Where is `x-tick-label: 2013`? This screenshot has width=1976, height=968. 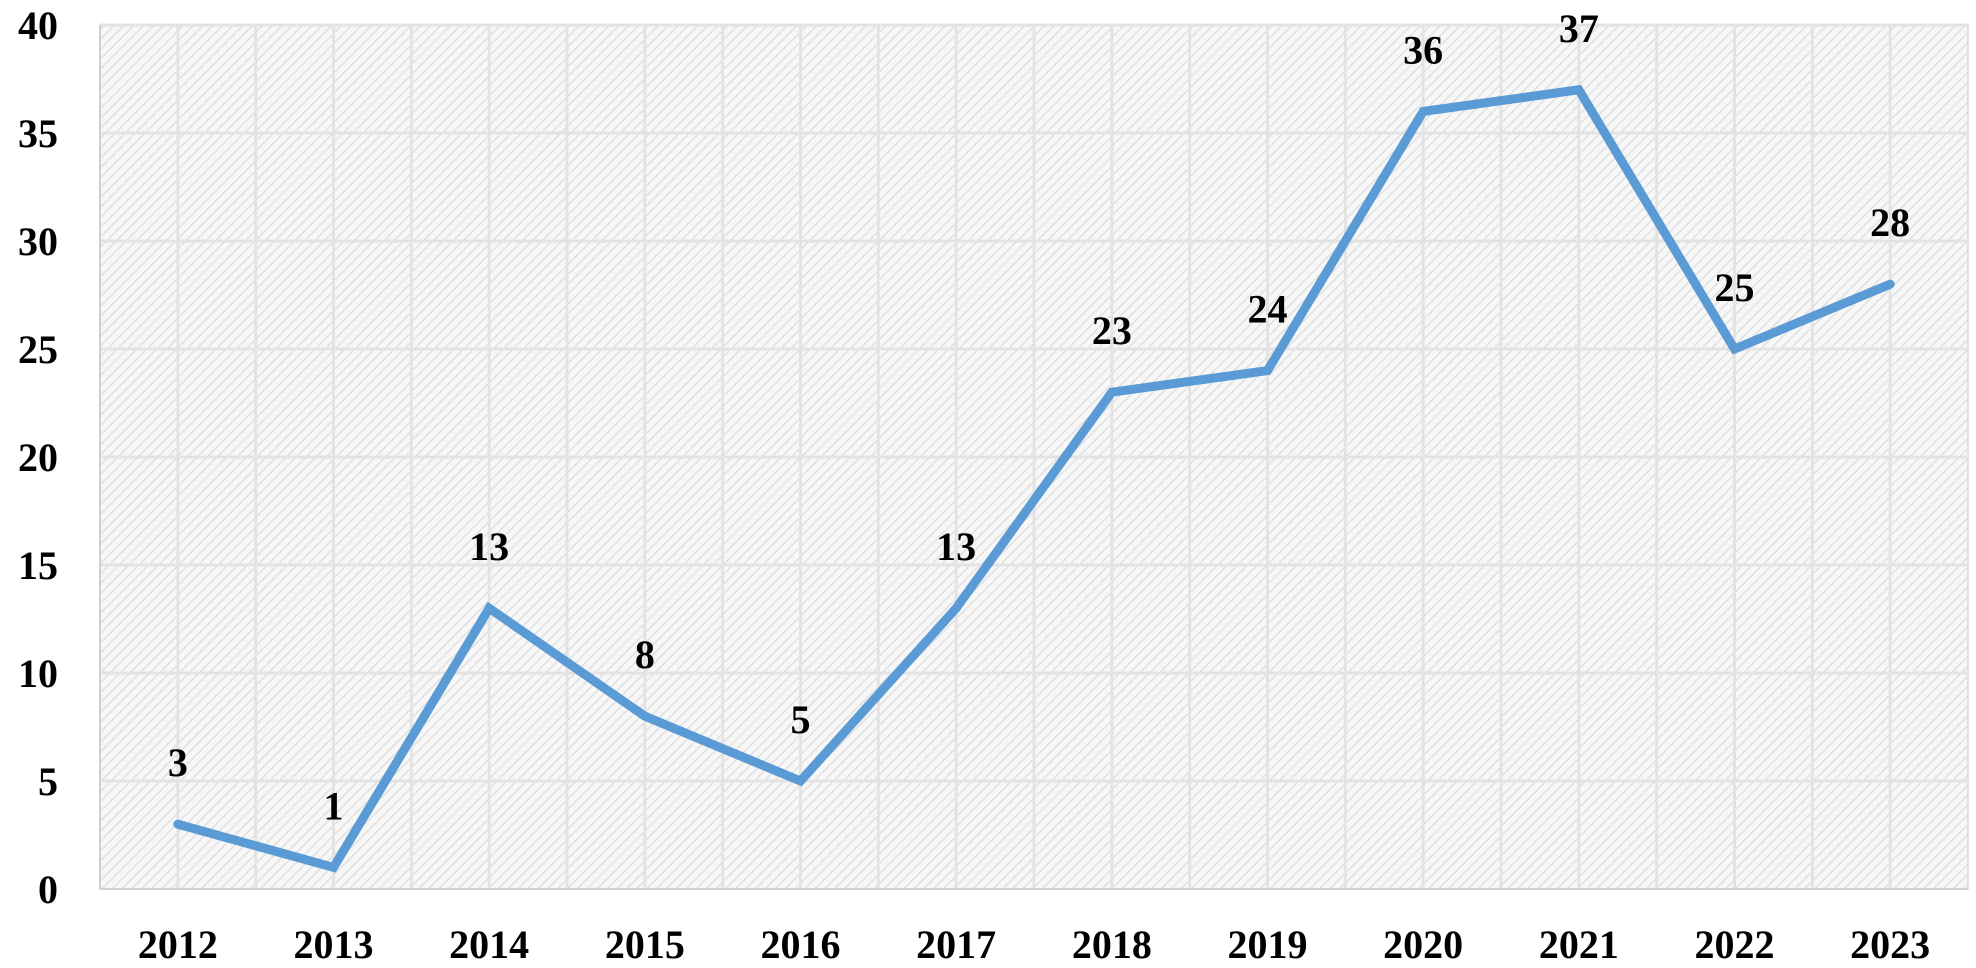
x-tick-label: 2013 is located at coordinates (334, 944).